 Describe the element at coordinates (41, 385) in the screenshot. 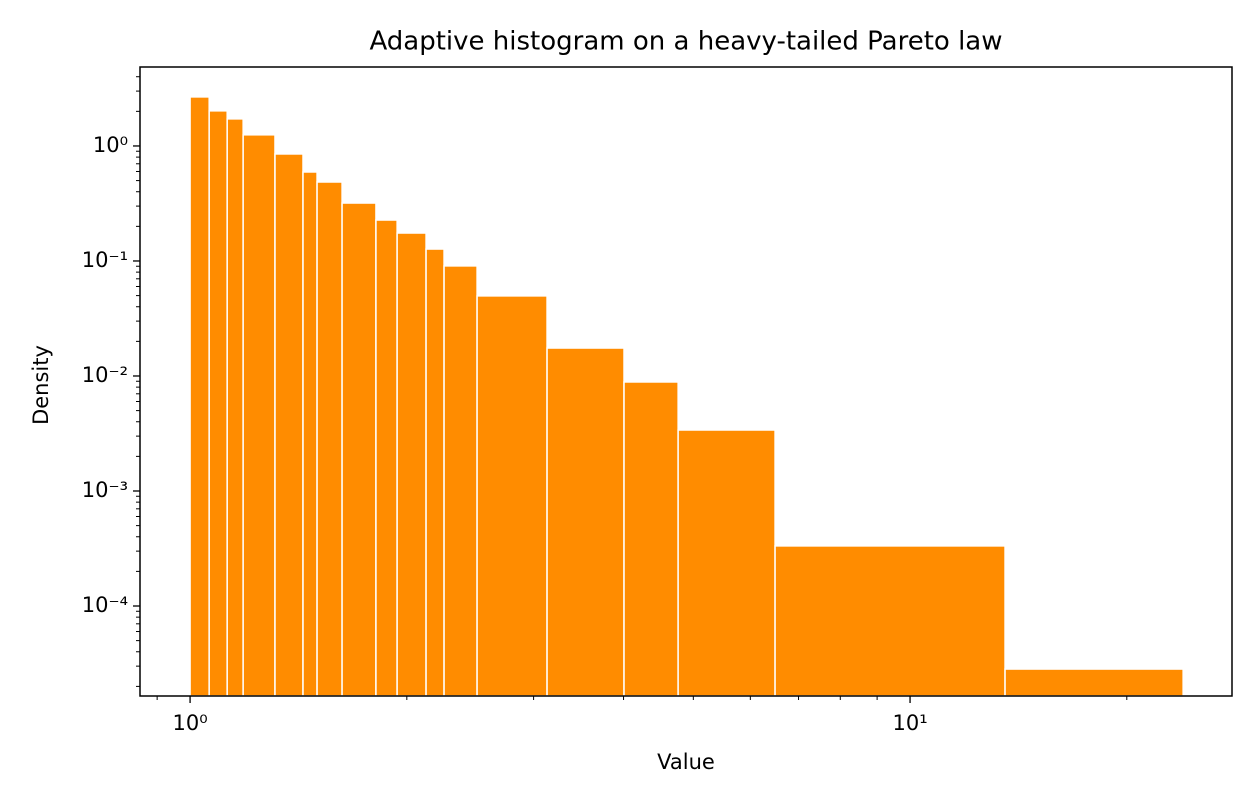

I see `y-axis-label: Density` at that location.